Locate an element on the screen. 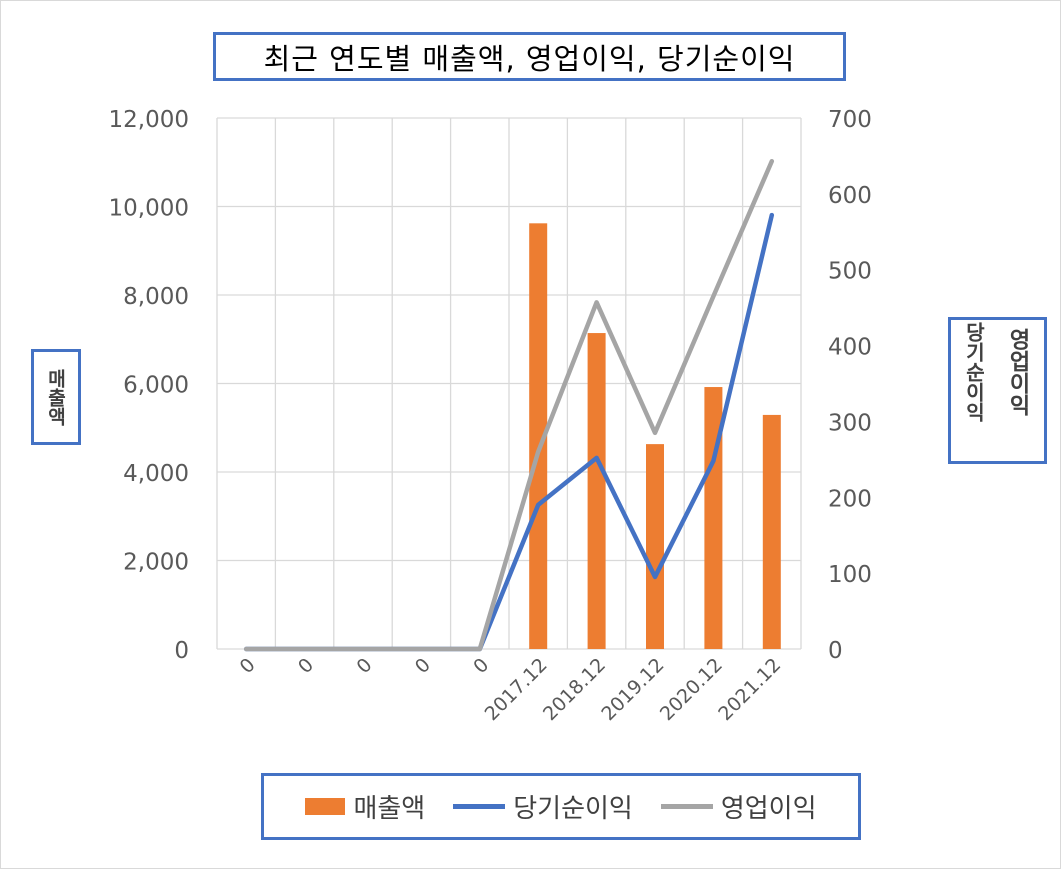 The image size is (1061, 869). right-tick-label: 200 is located at coordinates (850, 499).